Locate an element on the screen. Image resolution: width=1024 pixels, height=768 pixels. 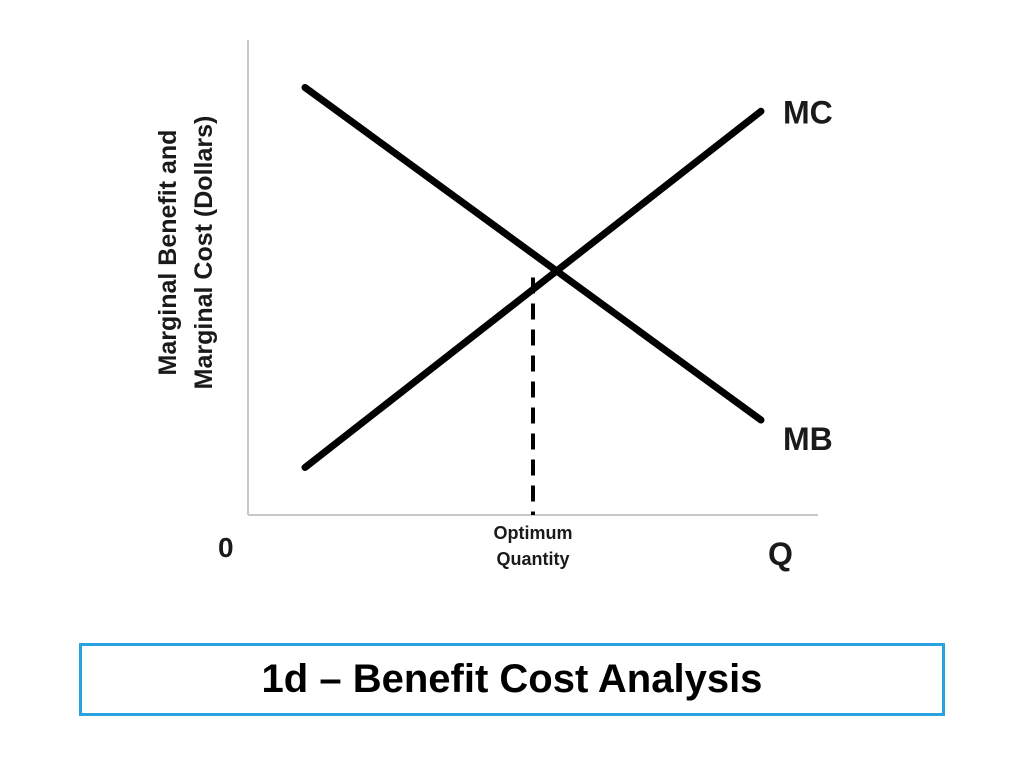
x-axis-label: Q is located at coordinates (780, 554).